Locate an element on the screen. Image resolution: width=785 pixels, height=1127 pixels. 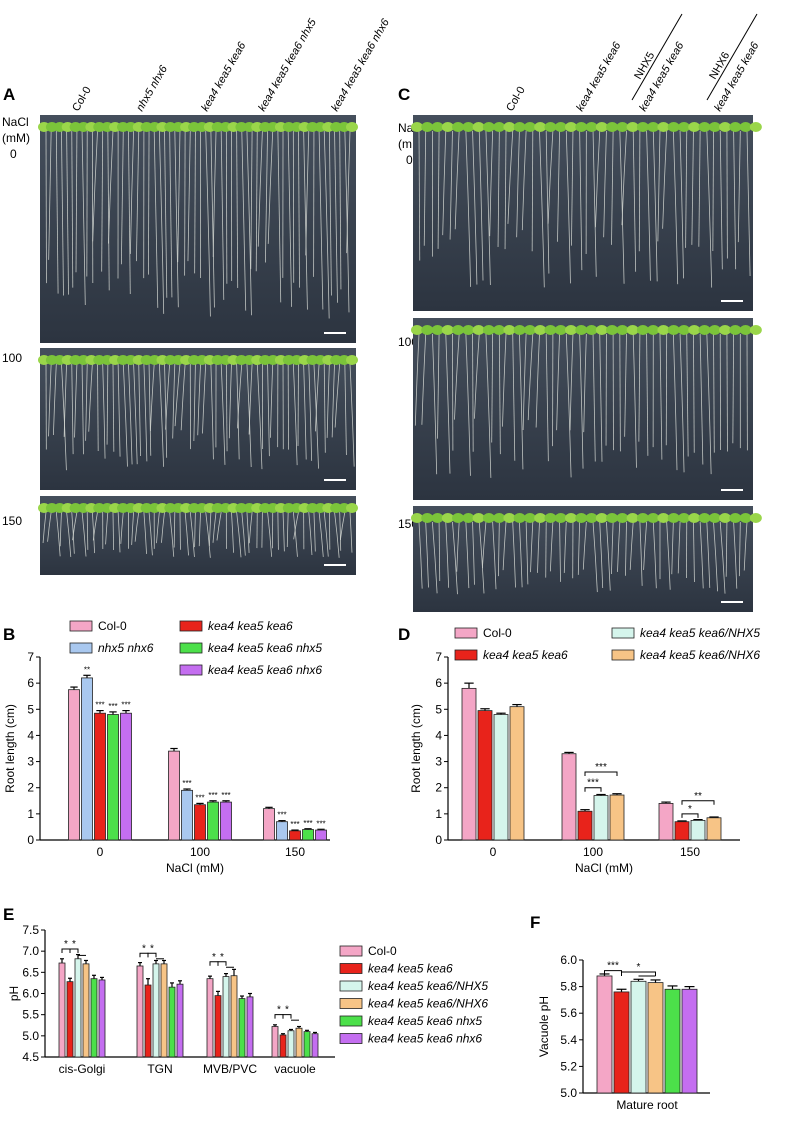
legend-label: kea4 kea5 kea6 is located at coordinates (525, 655).